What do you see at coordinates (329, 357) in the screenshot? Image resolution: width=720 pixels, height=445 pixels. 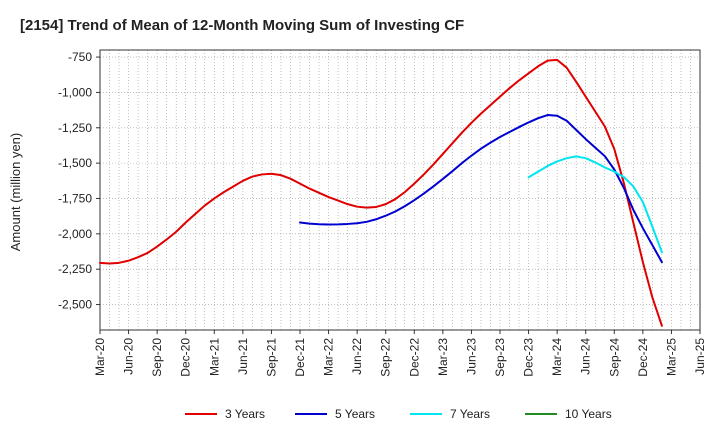 I see `x-tick-label: Mar-22` at bounding box center [329, 357].